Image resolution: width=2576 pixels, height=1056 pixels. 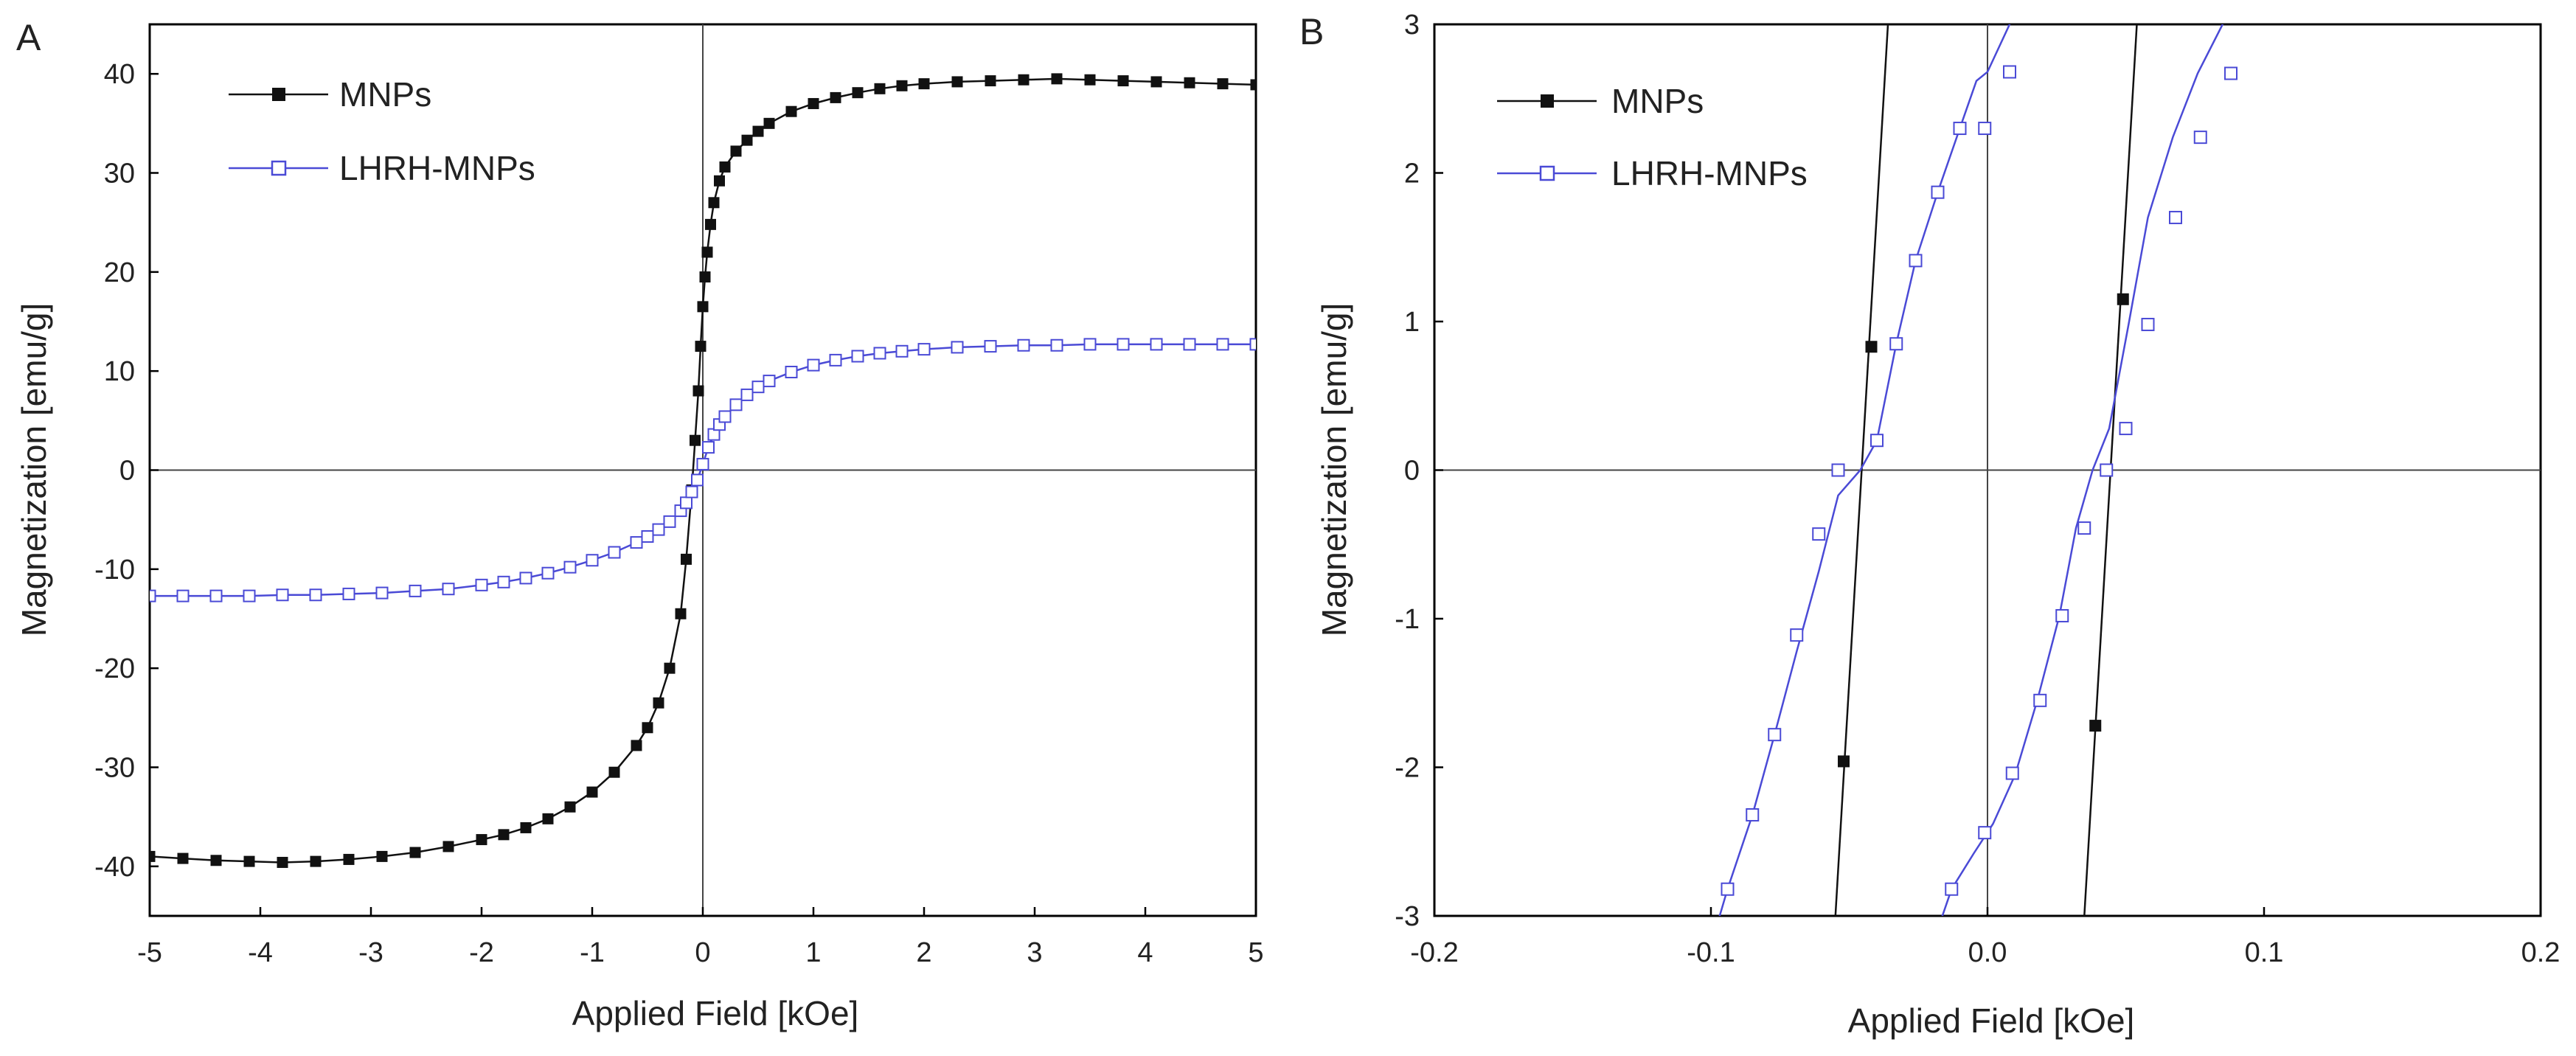 I want to click on x-tick-label: 0.1, so click(x=2264, y=952).